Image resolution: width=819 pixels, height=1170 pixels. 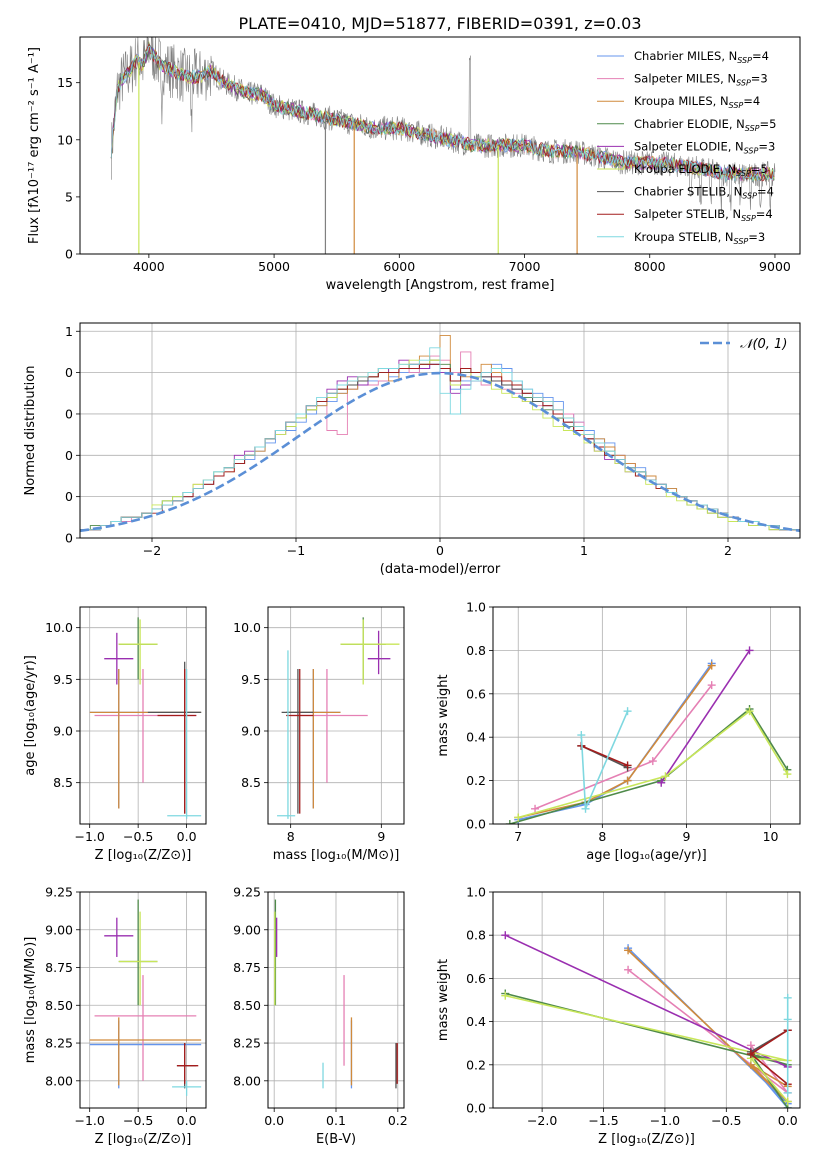 What do you see at coordinates (296, 550) in the screenshot?
I see `x-tick-label: −1` at bounding box center [296, 550].